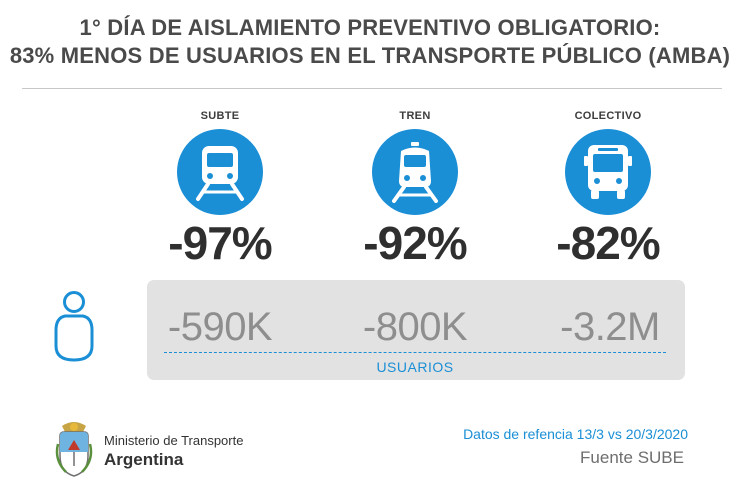  Describe the element at coordinates (575, 434) in the screenshot. I see `data-reference: Datos de refencia 13/3 vs 20/3/2020` at that location.